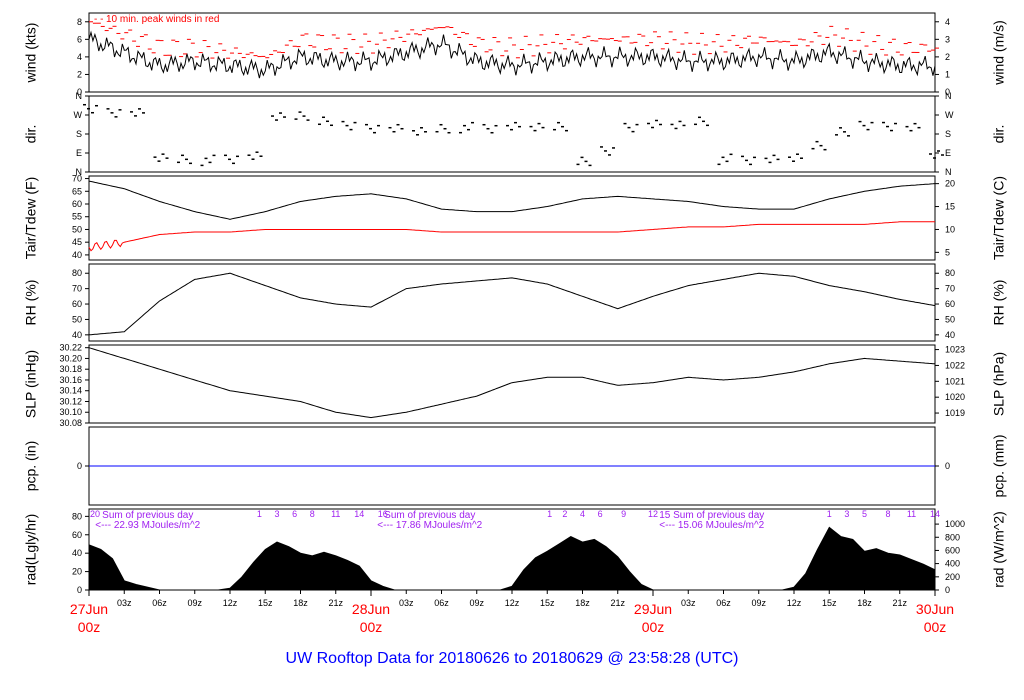 The width and height of the screenshot is (1024, 700). Describe the element at coordinates (949, 115) in the screenshot. I see `dir-ticklabel-right: W` at that location.